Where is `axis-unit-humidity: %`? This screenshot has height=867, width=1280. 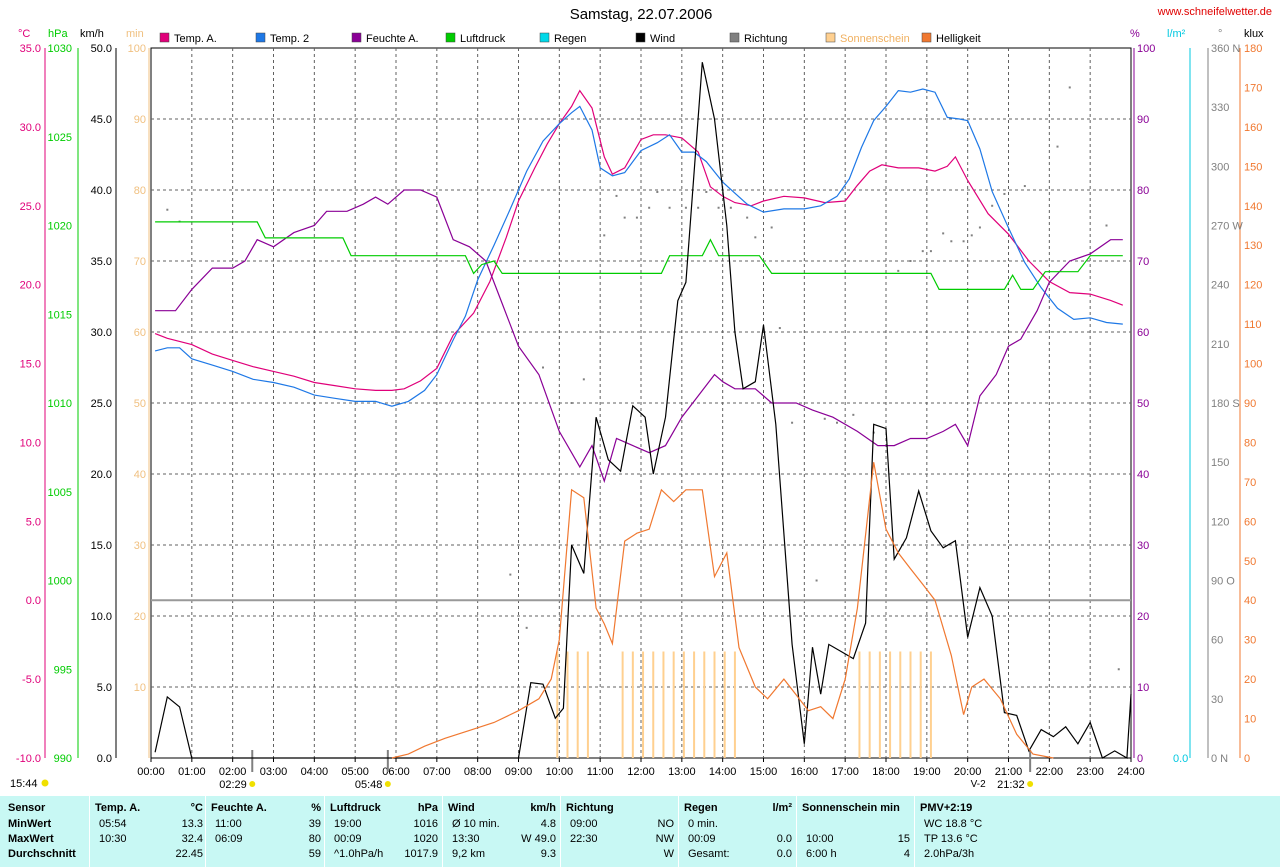 axis-unit-humidity: % is located at coordinates (1135, 34).